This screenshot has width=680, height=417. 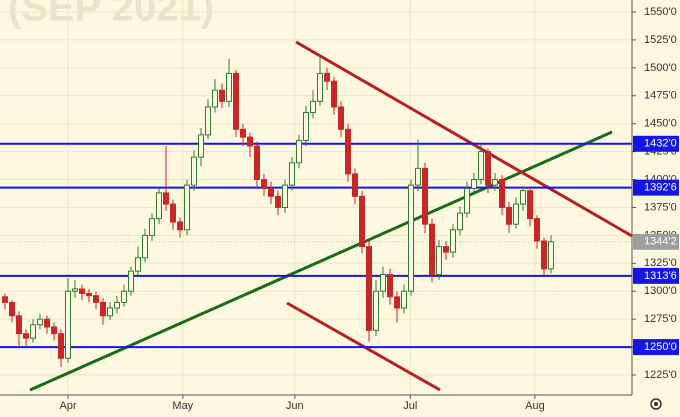 What do you see at coordinates (182, 406) in the screenshot?
I see `x-tick-label: May` at bounding box center [182, 406].